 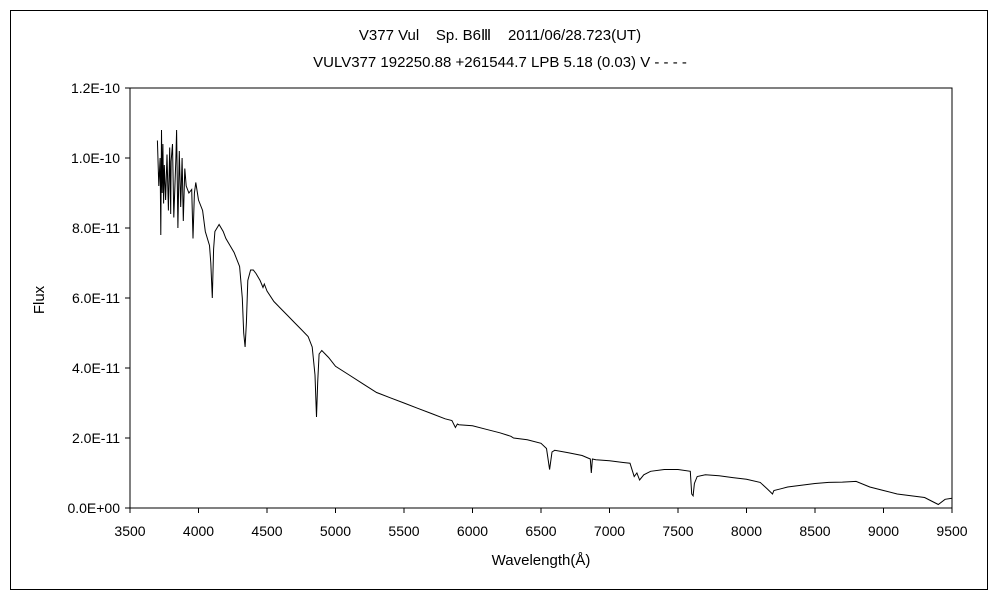 What do you see at coordinates (540, 531) in the screenshot?
I see `x-tick-label: 6500` at bounding box center [540, 531].